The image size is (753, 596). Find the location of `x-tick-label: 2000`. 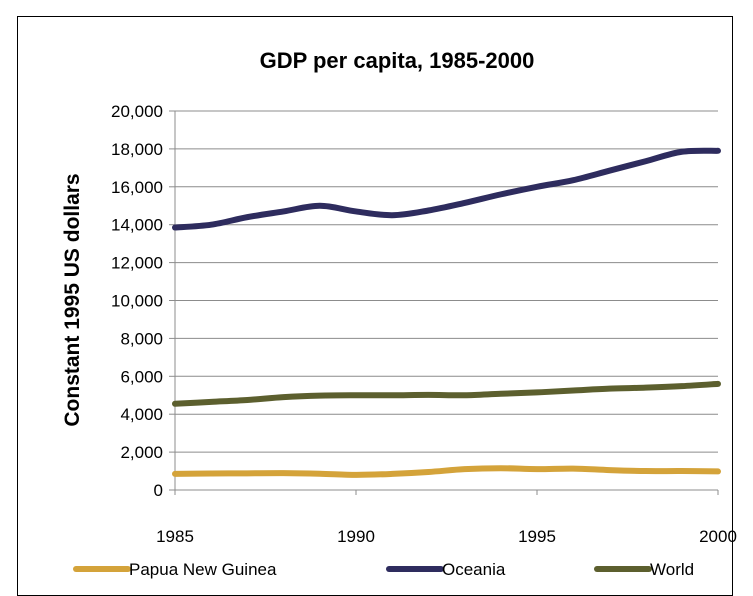

x-tick-label: 2000 is located at coordinates (718, 536).